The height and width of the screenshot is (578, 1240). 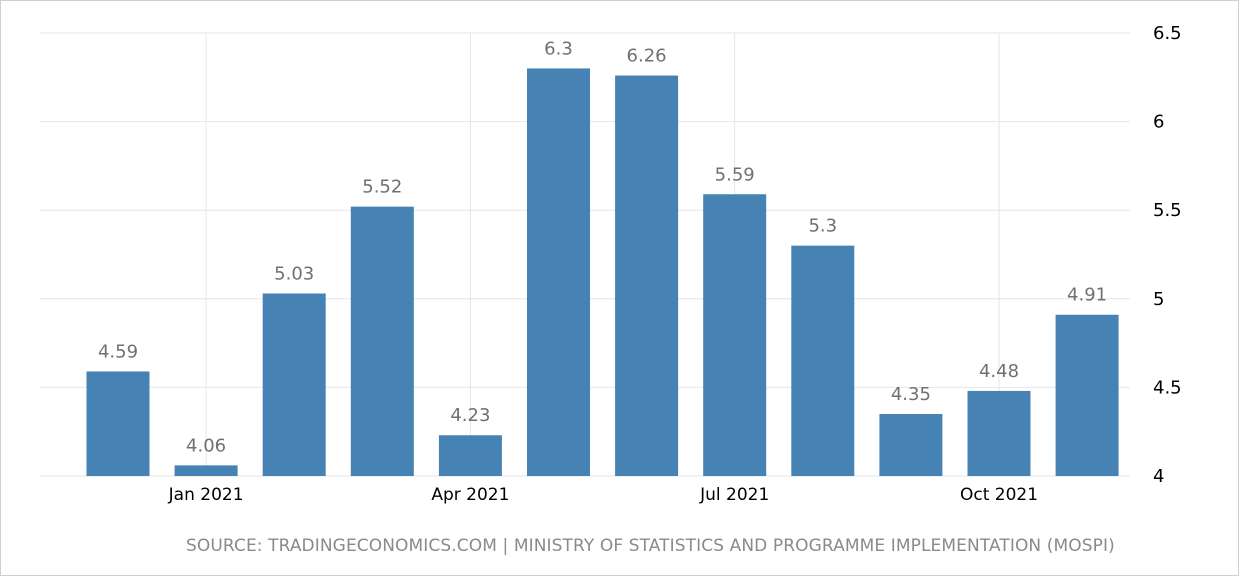 What do you see at coordinates (470, 495) in the screenshot?
I see `x-tick-label: Apr 2021` at bounding box center [470, 495].